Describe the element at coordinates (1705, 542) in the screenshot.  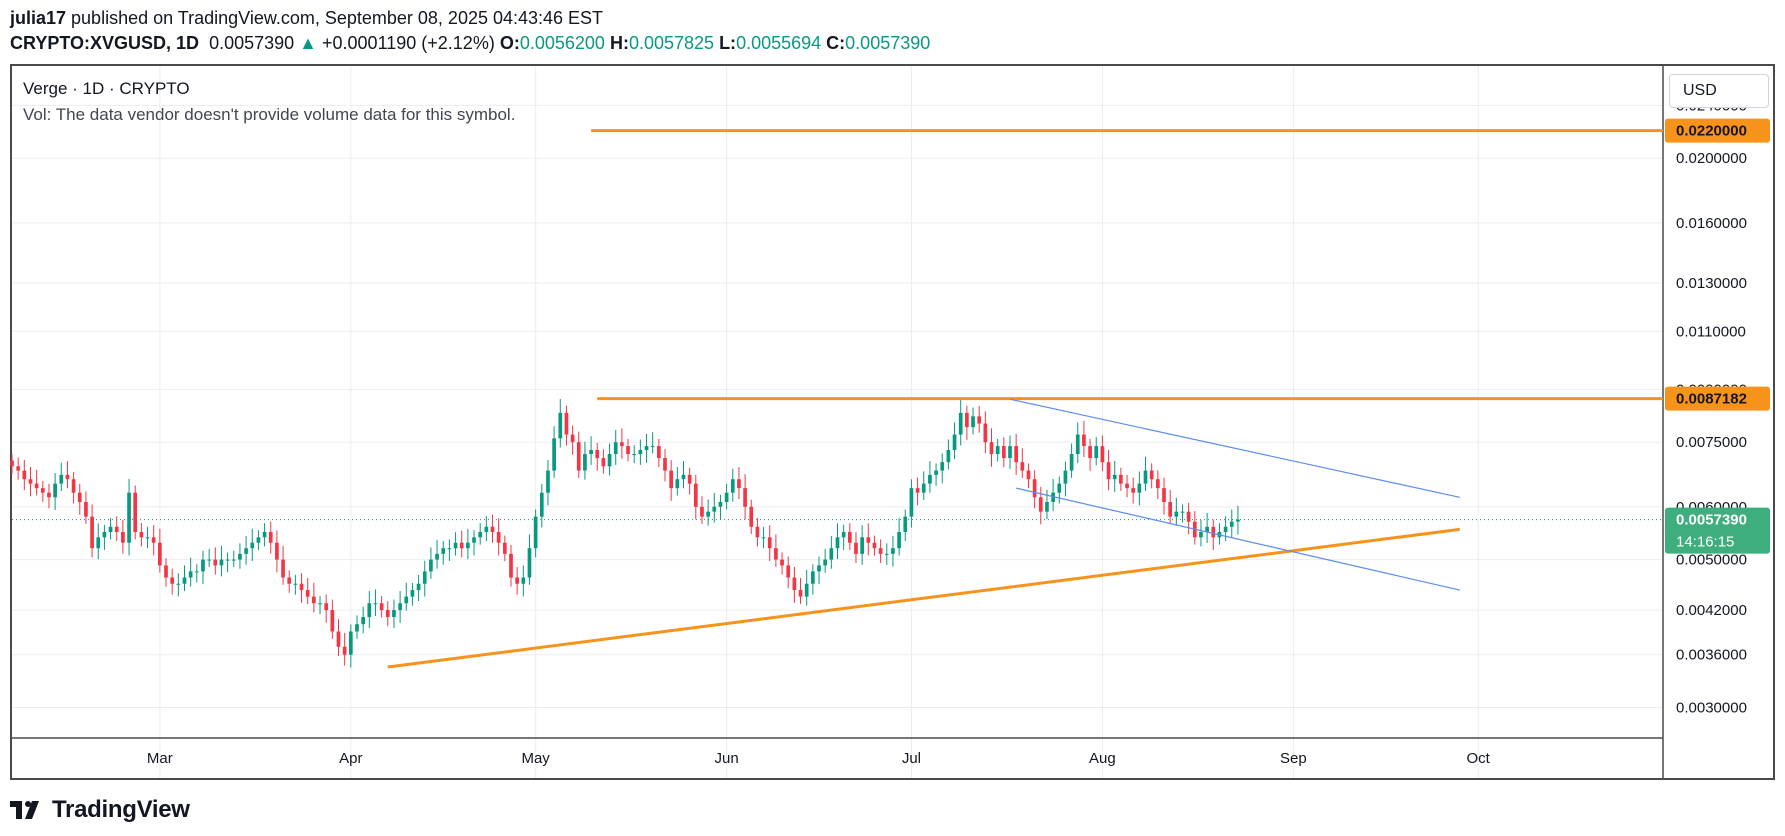
I see `bar-countdown-label: 14:16:15` at that location.